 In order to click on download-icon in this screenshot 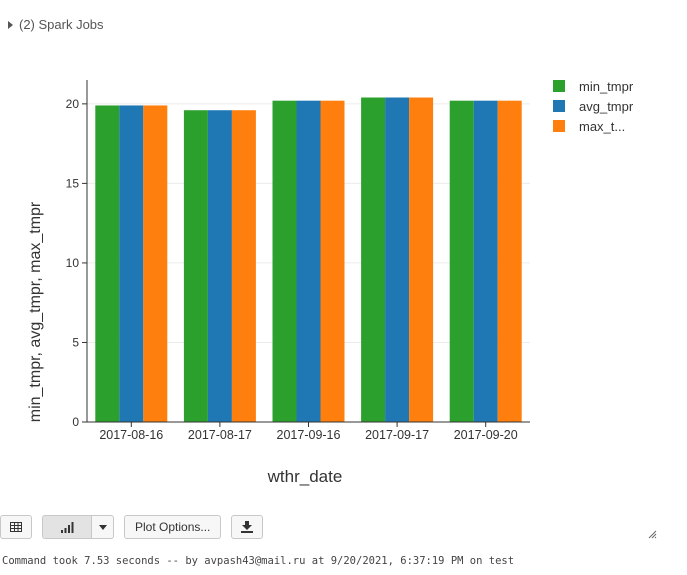, I will do `click(247, 527)`.